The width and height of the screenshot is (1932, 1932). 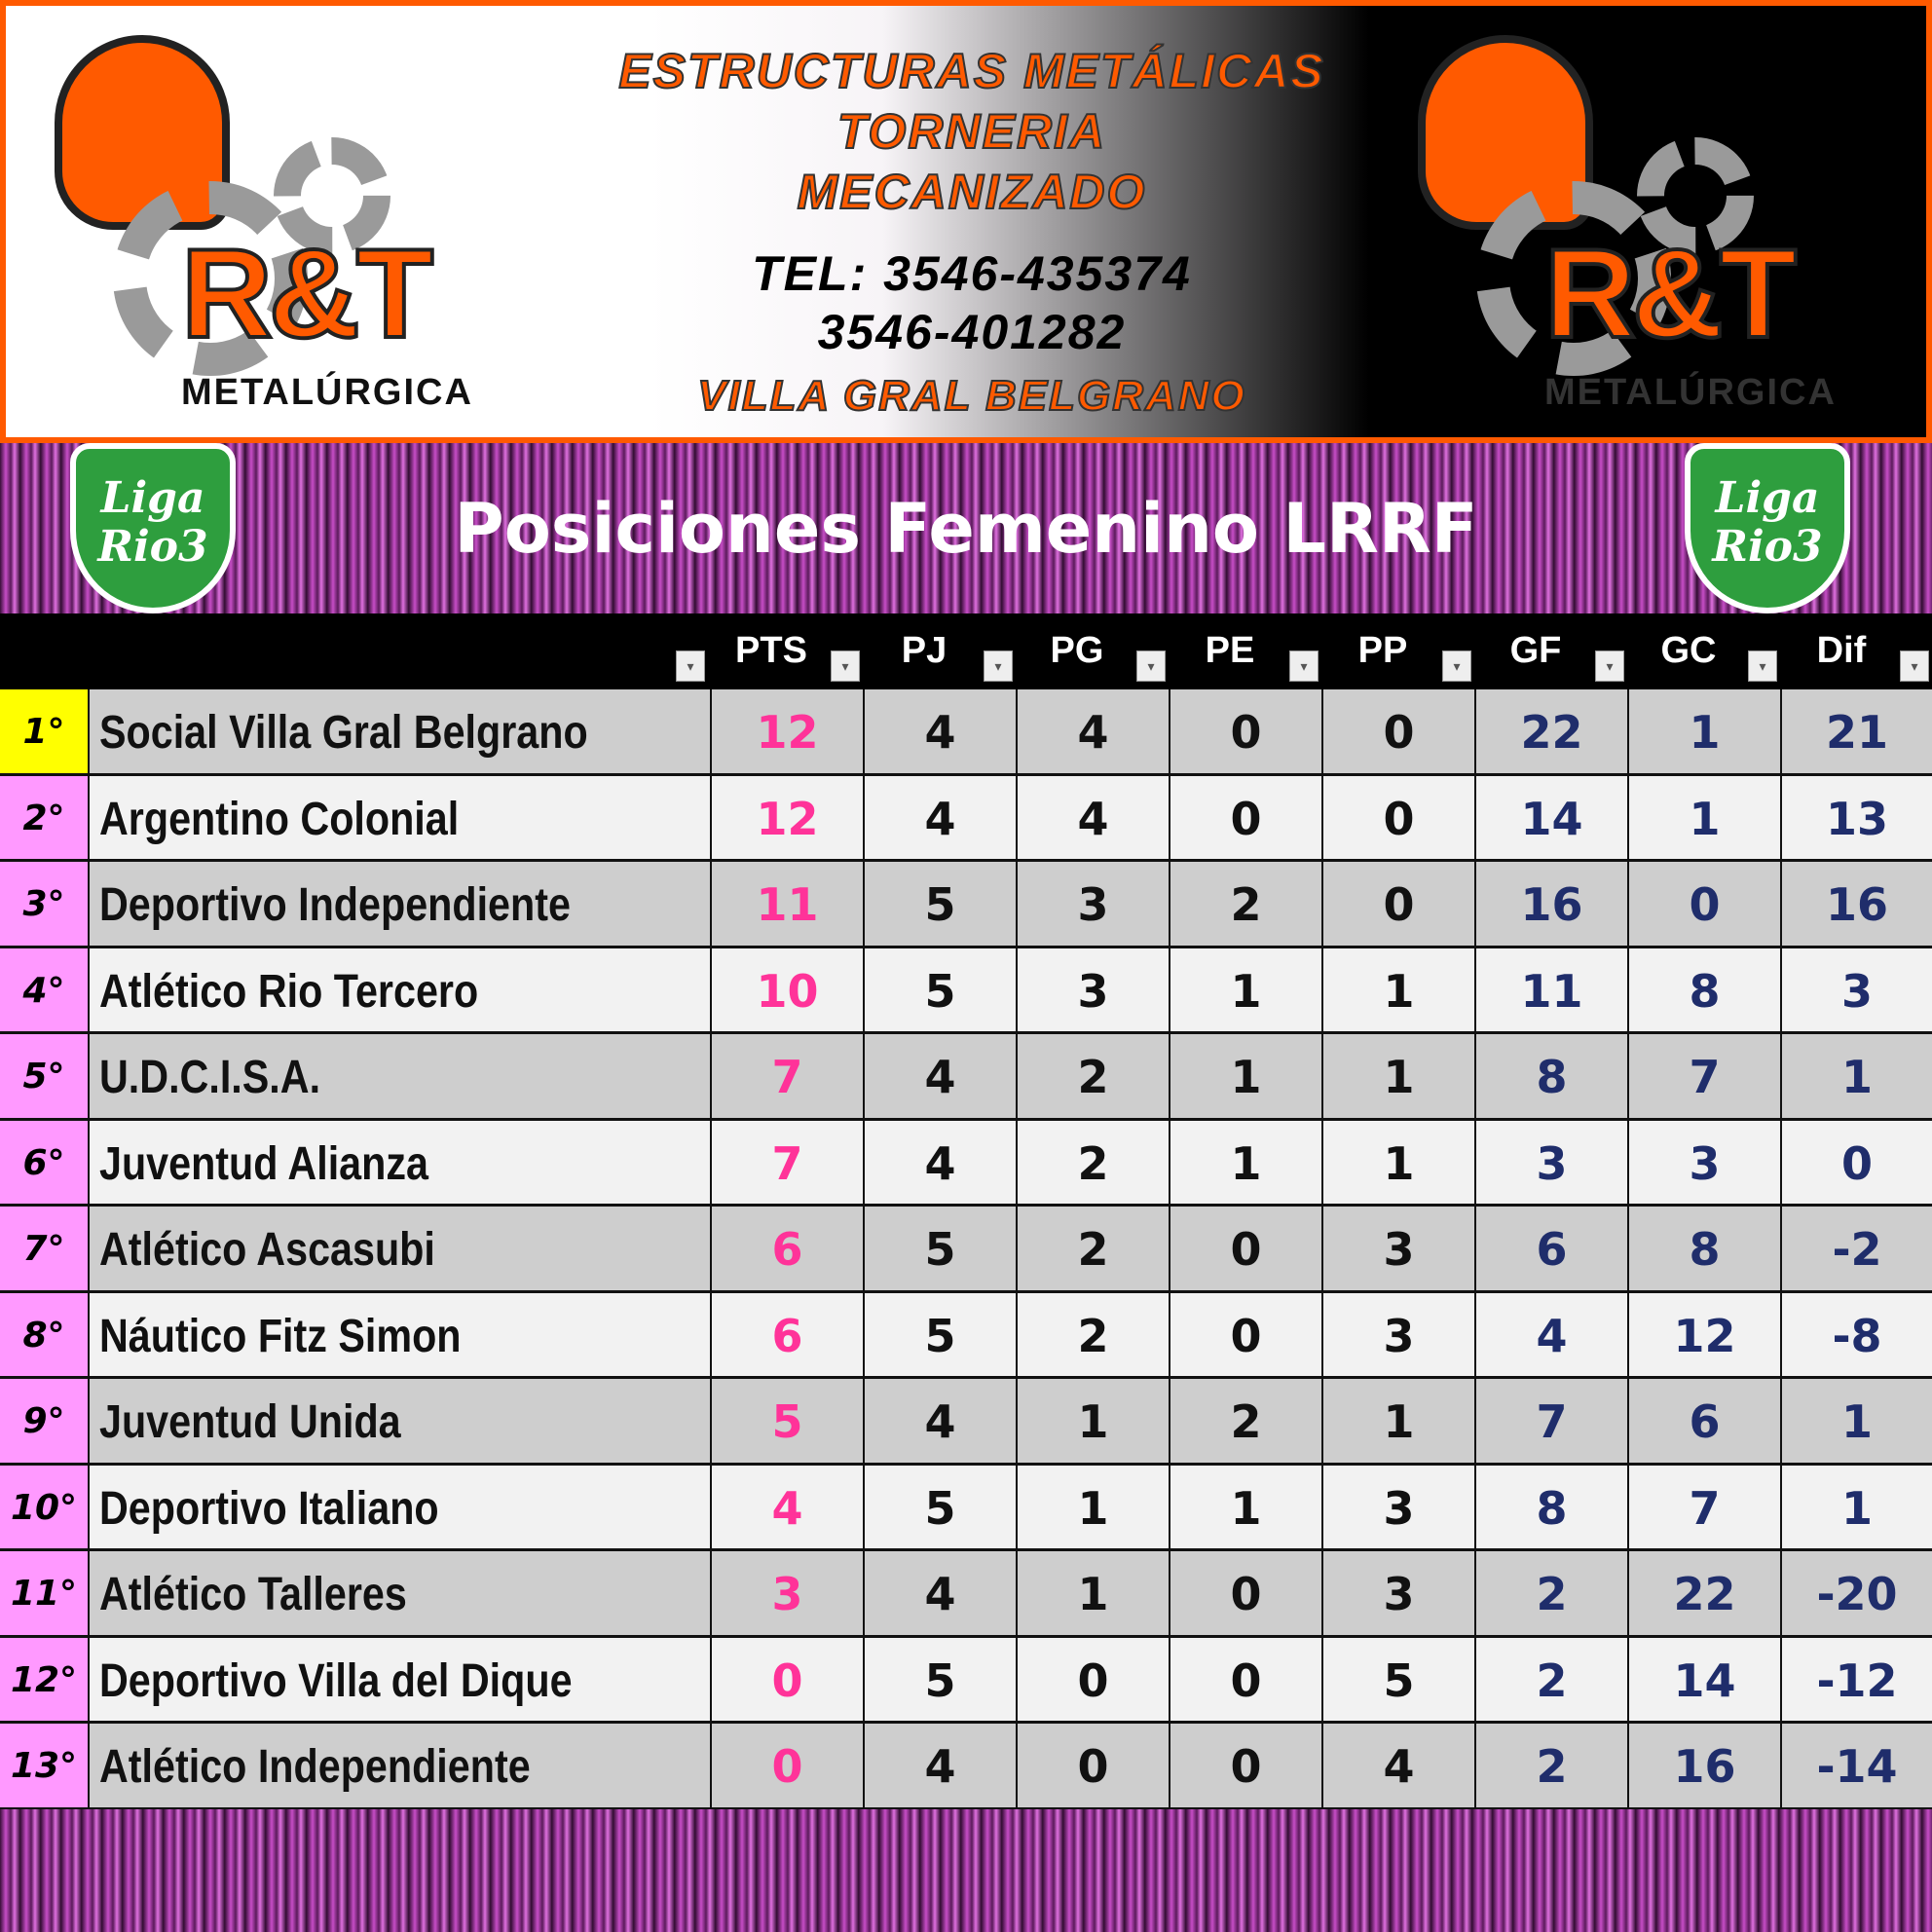 What do you see at coordinates (1703, 1421) in the screenshot?
I see `gc-cell: 6` at bounding box center [1703, 1421].